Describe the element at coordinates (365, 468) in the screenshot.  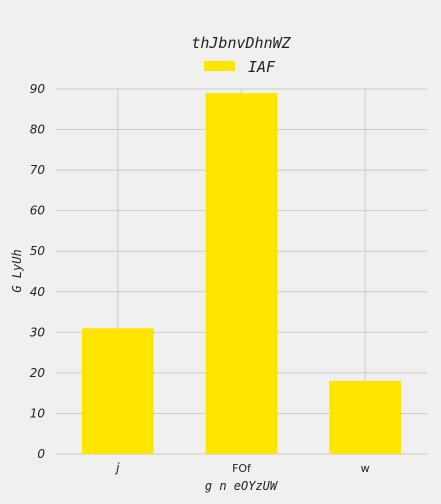
I see `x-tick-label: w` at that location.